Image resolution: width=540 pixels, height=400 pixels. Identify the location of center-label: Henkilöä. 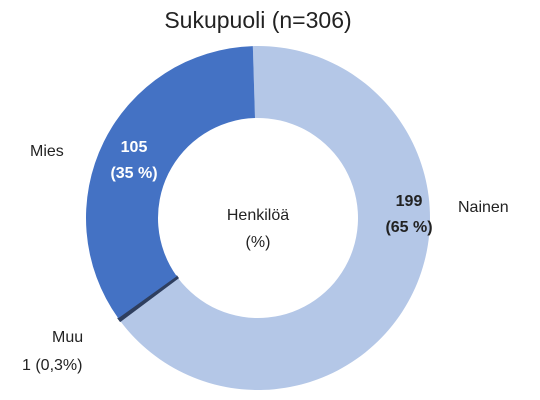
(258, 215).